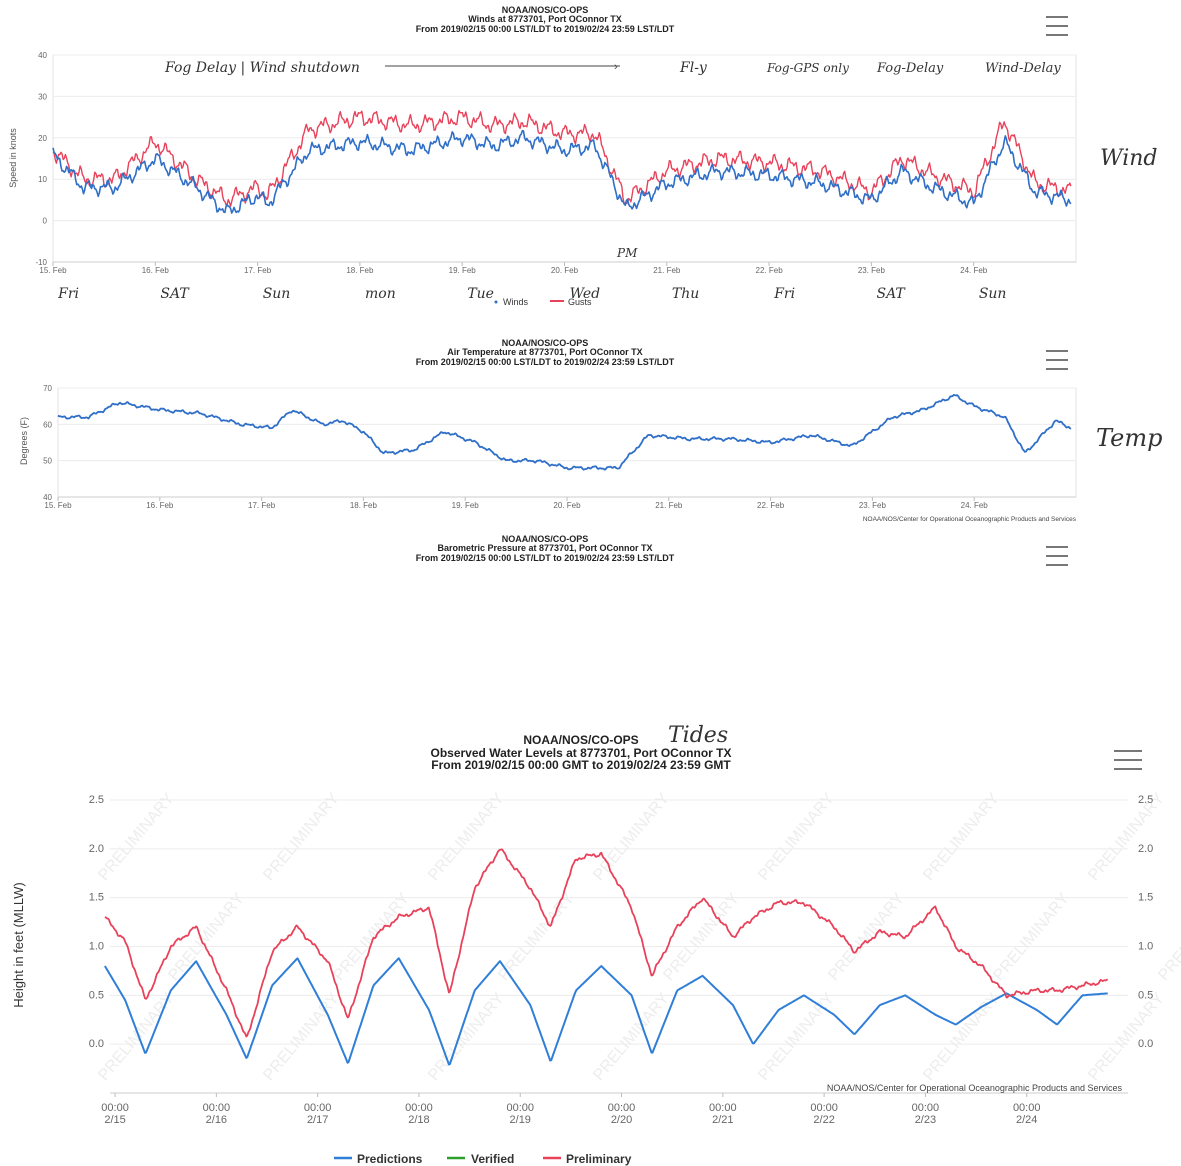 The image size is (1181, 1166). I want to click on ytick-label: 1.5, so click(96, 898).